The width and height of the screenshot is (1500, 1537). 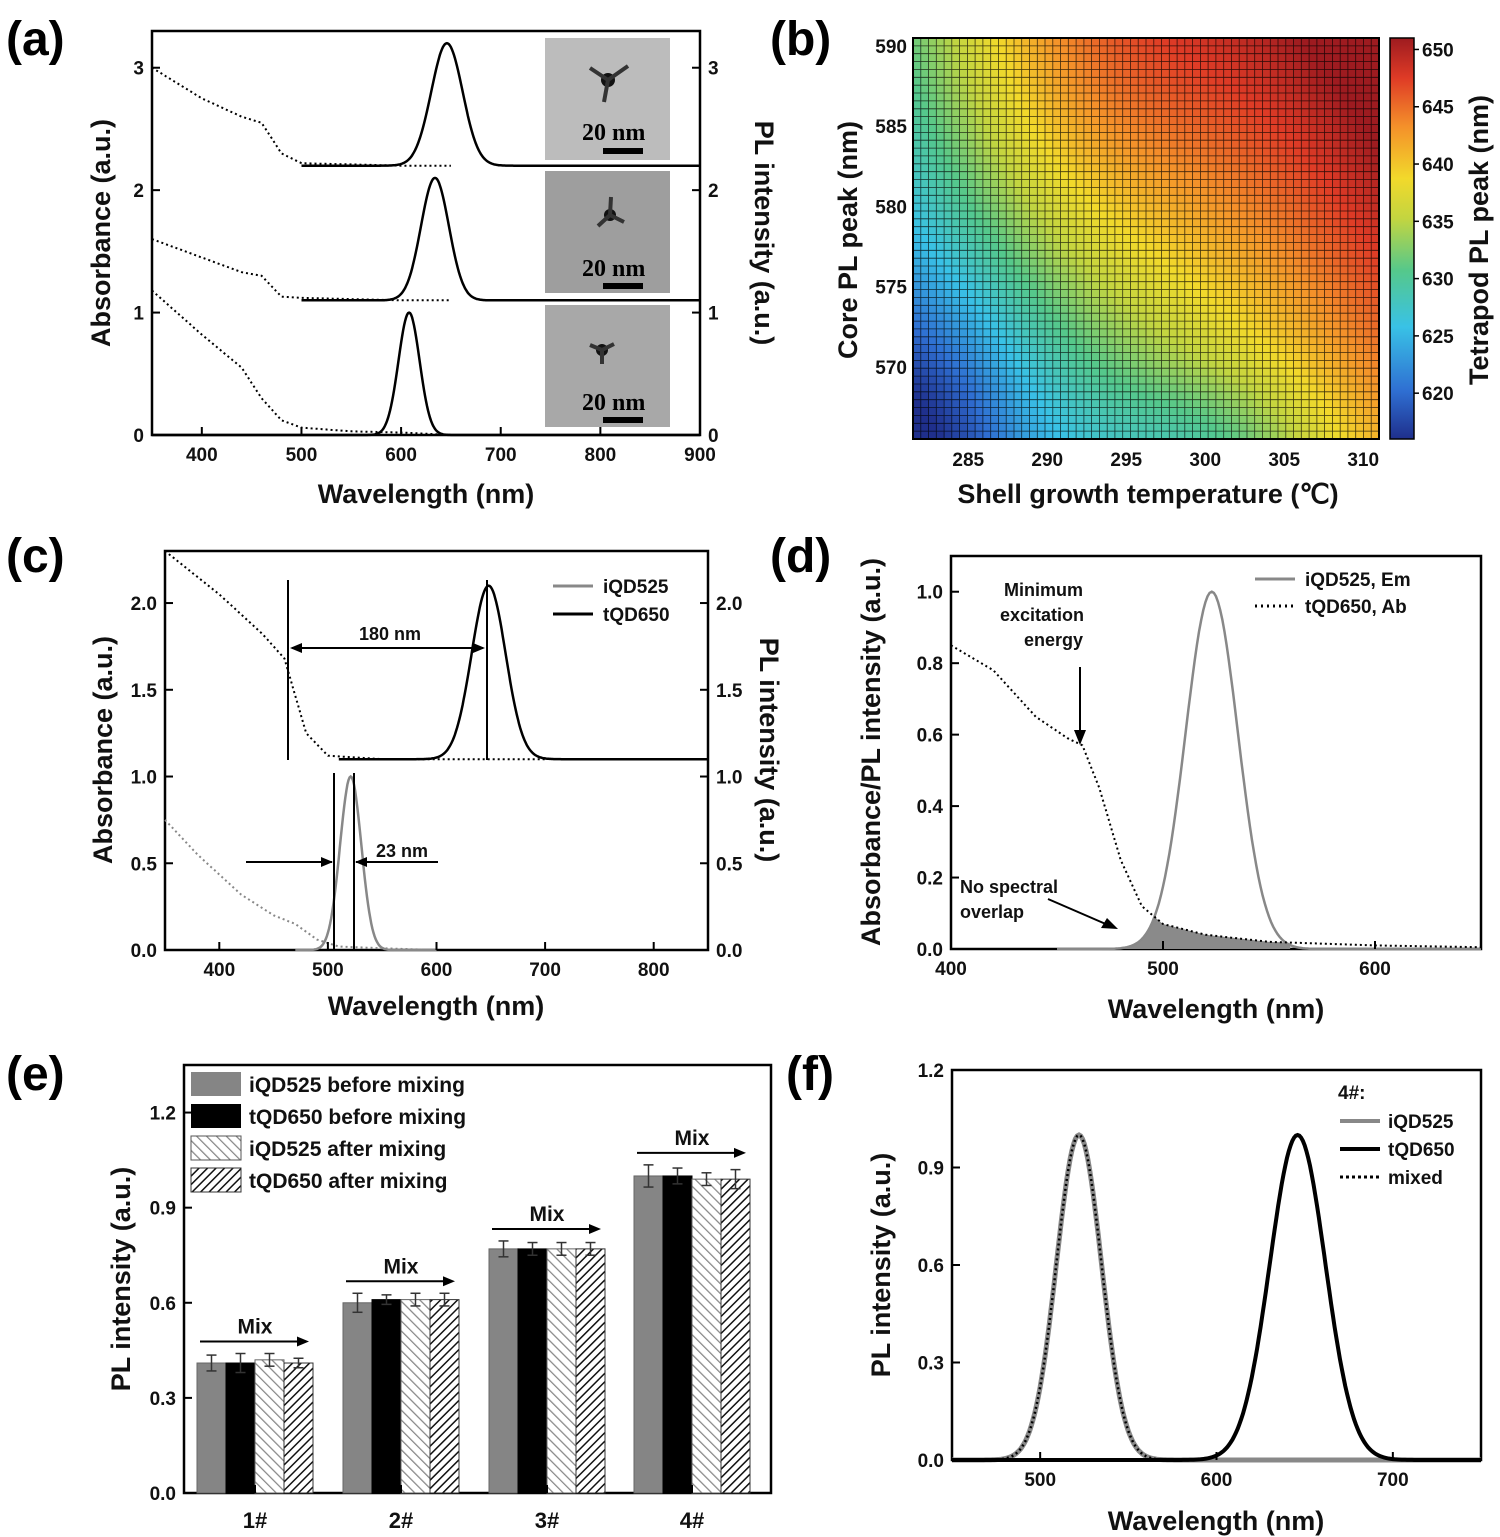 What do you see at coordinates (219, 970) in the screenshot?
I see `x-tick-label: 400` at bounding box center [219, 970].